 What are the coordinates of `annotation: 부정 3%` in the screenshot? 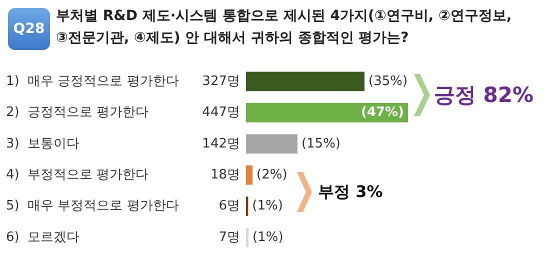 It's located at (350, 192).